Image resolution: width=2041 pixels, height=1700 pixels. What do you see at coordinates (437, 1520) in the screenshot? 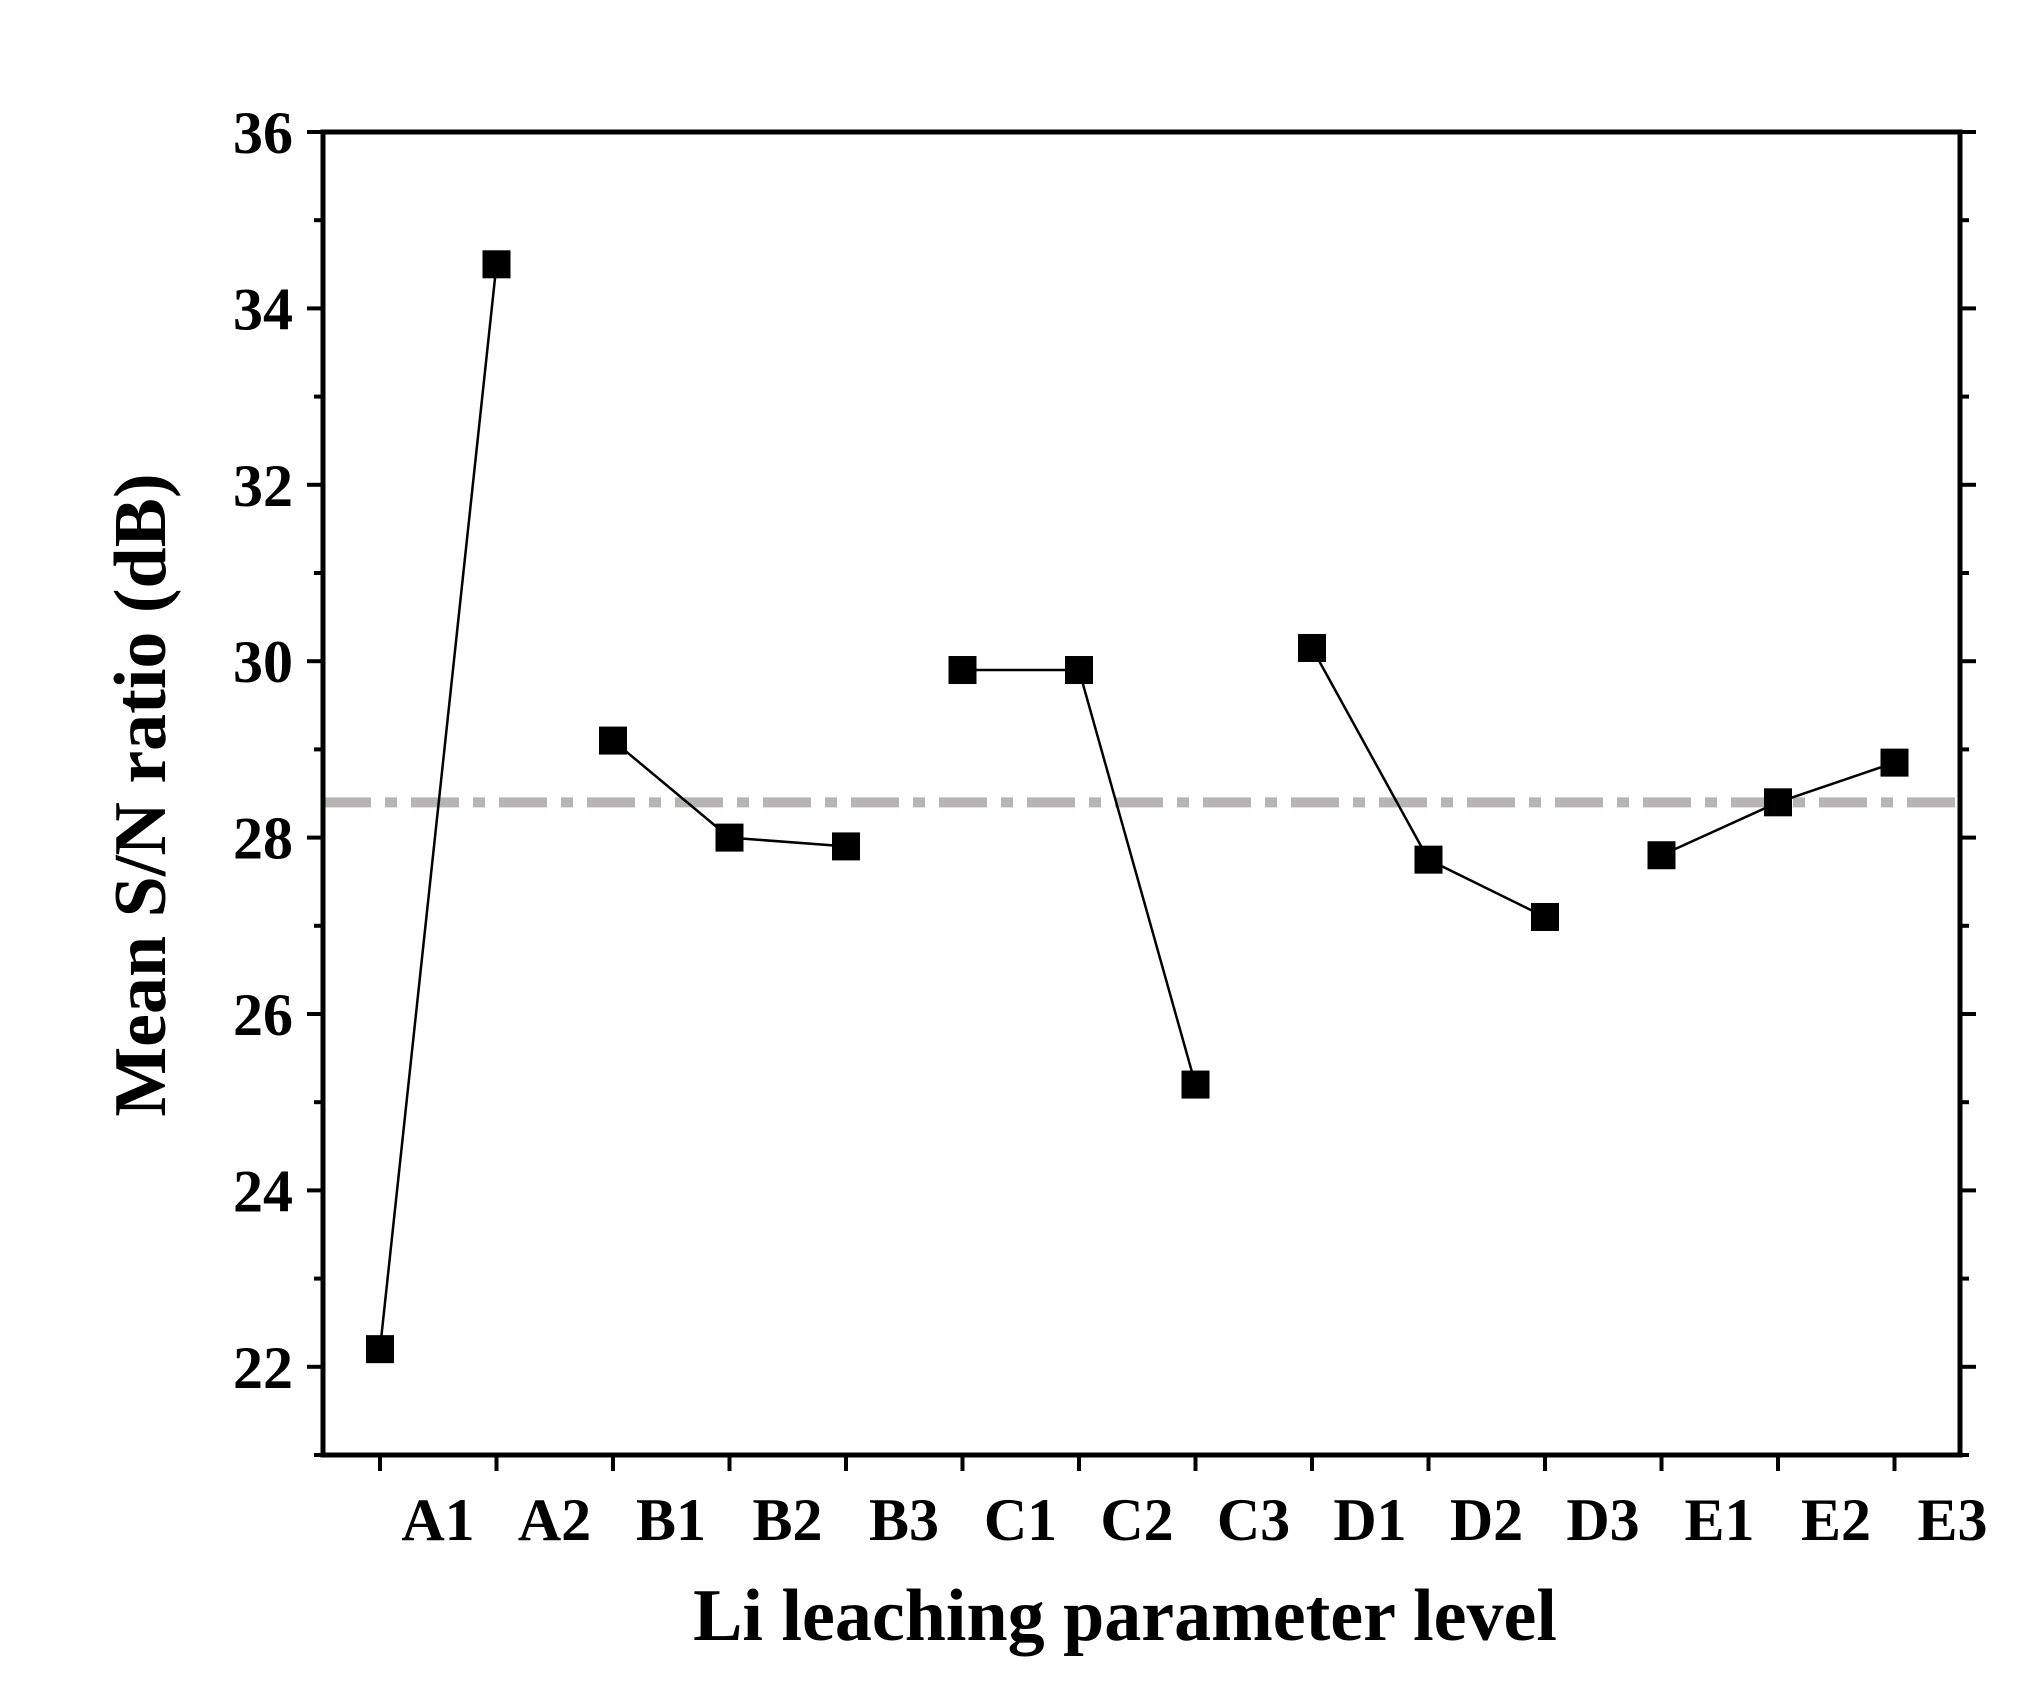
I see `x-tick-label: A1` at bounding box center [437, 1520].